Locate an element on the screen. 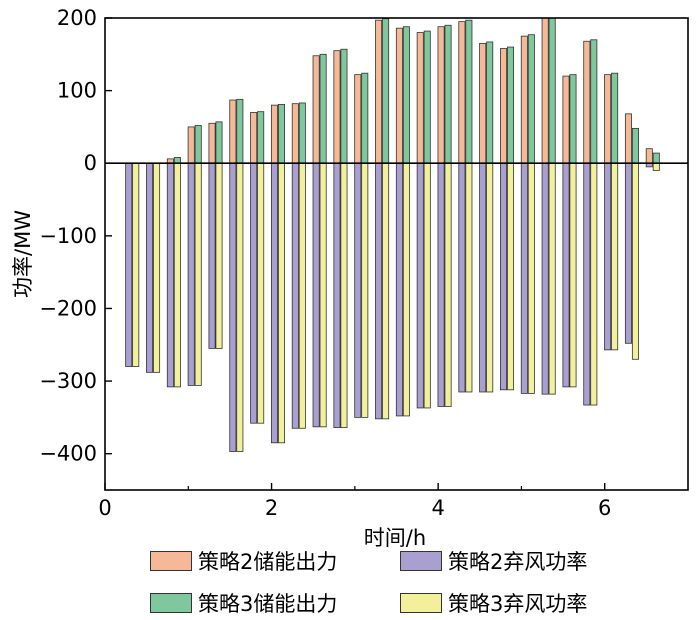  y-axis-title: 功率/MW is located at coordinates (23, 254).